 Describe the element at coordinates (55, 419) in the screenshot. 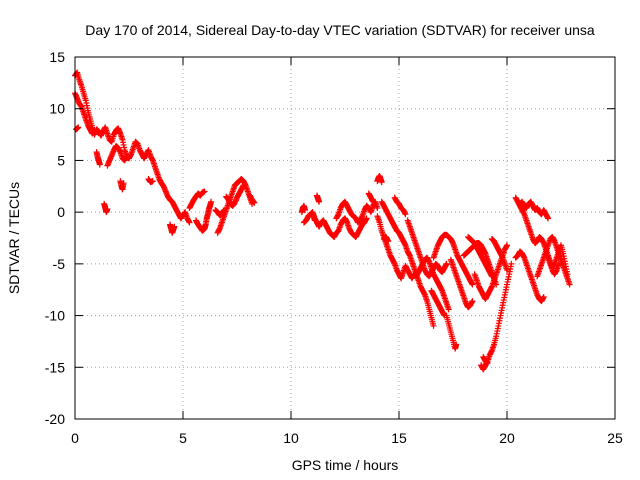

I see `y-tick-label: -20` at that location.